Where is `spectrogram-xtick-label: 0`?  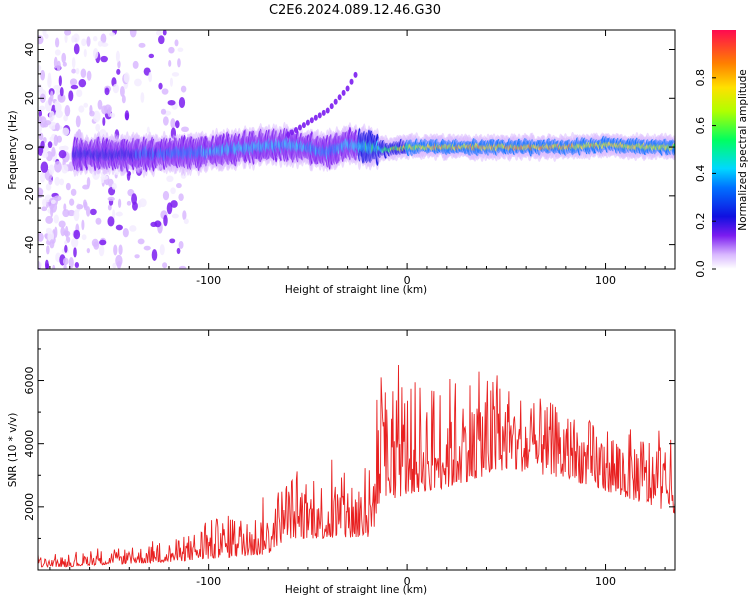
spectrogram-xtick-label: 0 is located at coordinates (407, 280).